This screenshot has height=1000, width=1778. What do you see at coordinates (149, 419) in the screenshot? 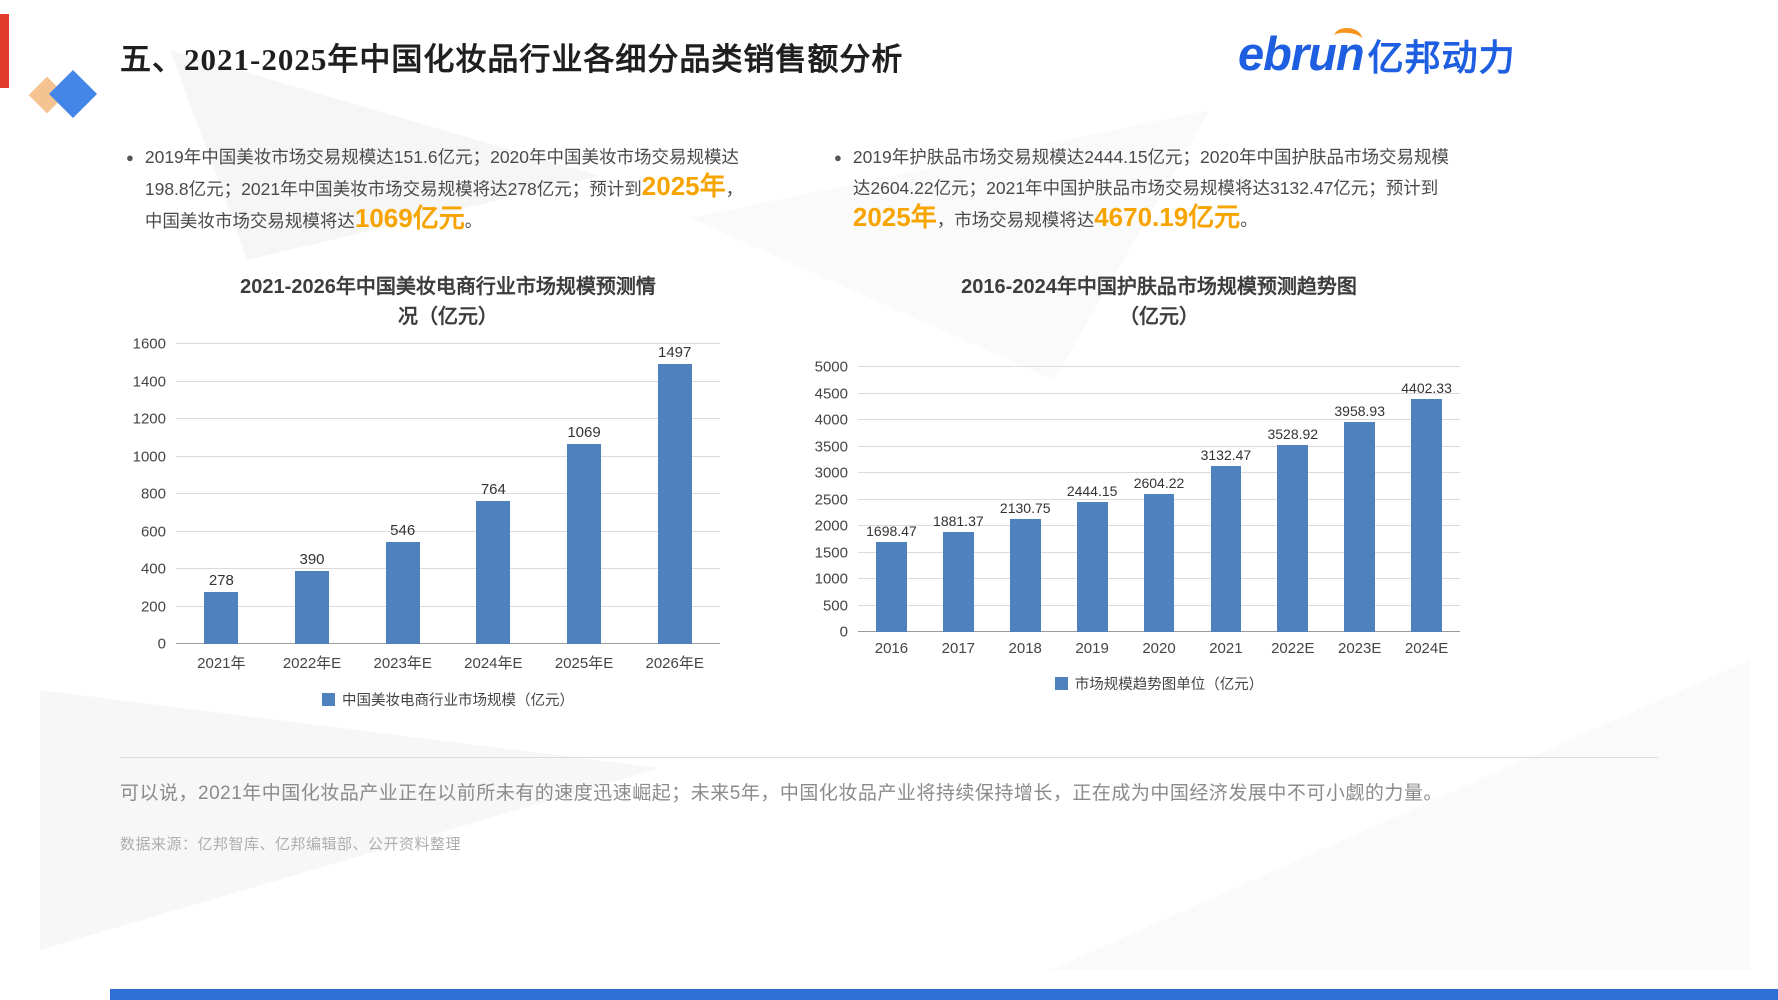
I see `y-tick-label: 1200` at bounding box center [149, 419].